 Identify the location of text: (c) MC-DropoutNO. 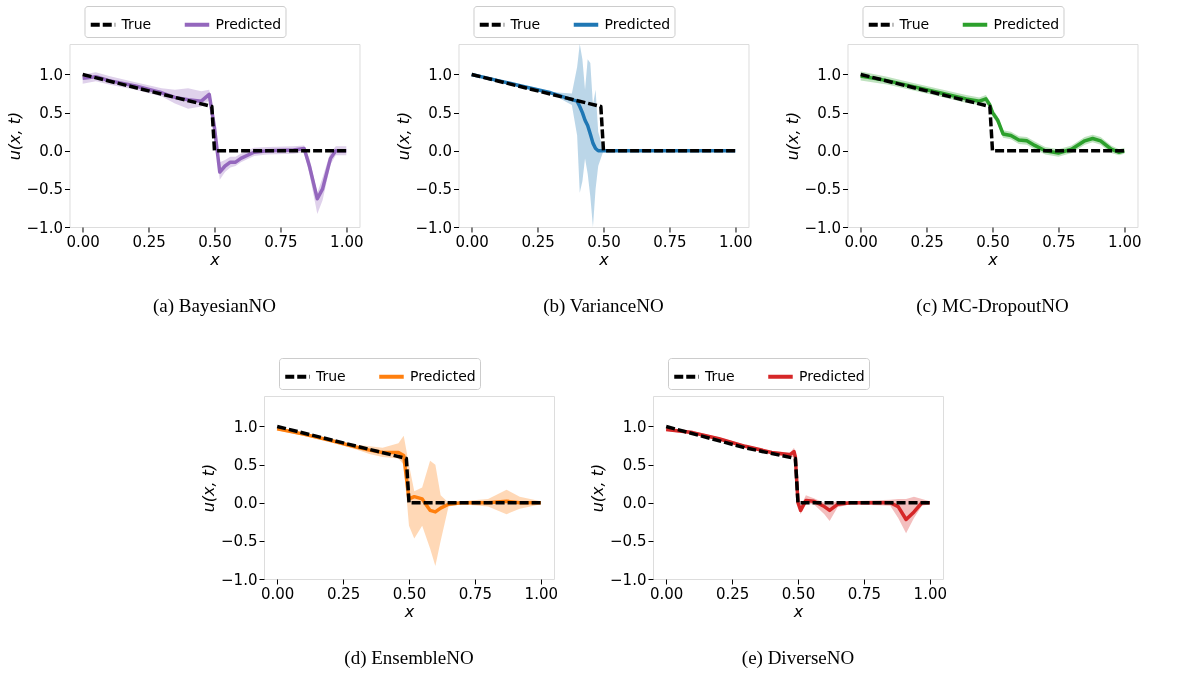
(992, 306).